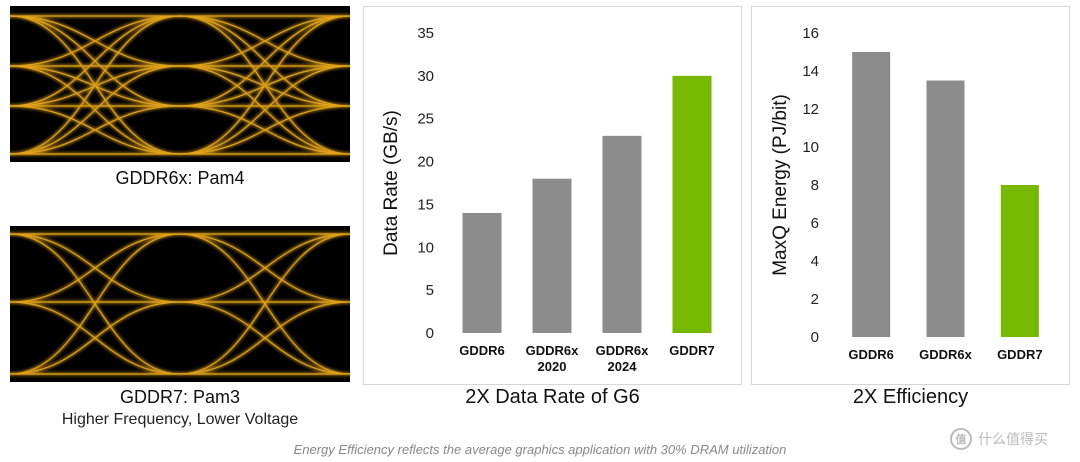 The height and width of the screenshot is (462, 1080). Describe the element at coordinates (1020, 354) in the screenshot. I see `efficiency-category-label: GDDR7` at that location.